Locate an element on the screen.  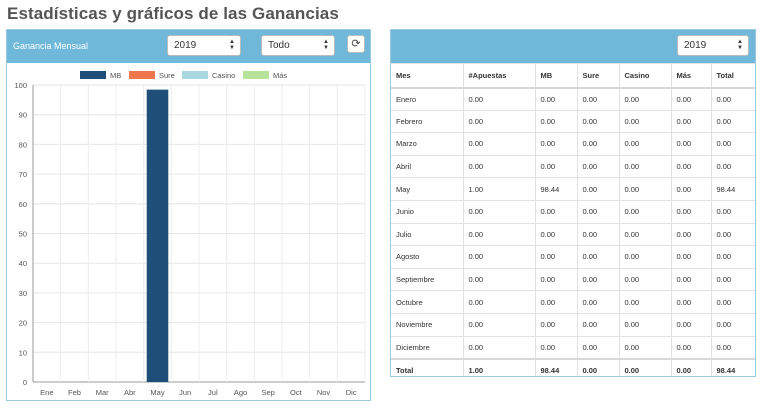
refresh-button: ⟳ is located at coordinates (356, 44).